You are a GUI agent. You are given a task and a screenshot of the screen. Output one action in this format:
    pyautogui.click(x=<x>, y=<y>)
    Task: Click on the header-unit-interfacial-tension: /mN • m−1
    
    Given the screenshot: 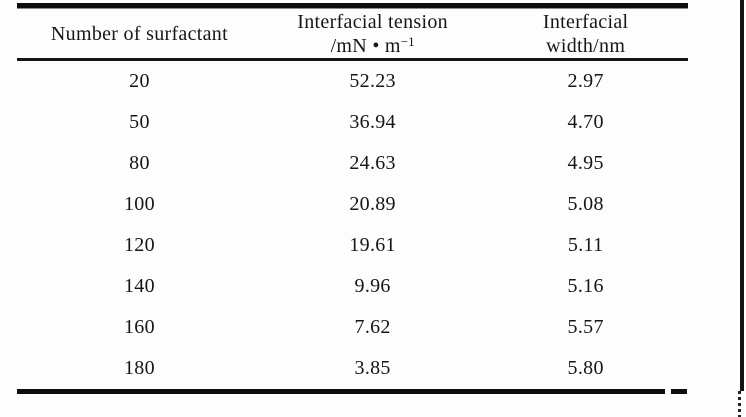 What is the action you would take?
    pyautogui.click(x=372, y=45)
    